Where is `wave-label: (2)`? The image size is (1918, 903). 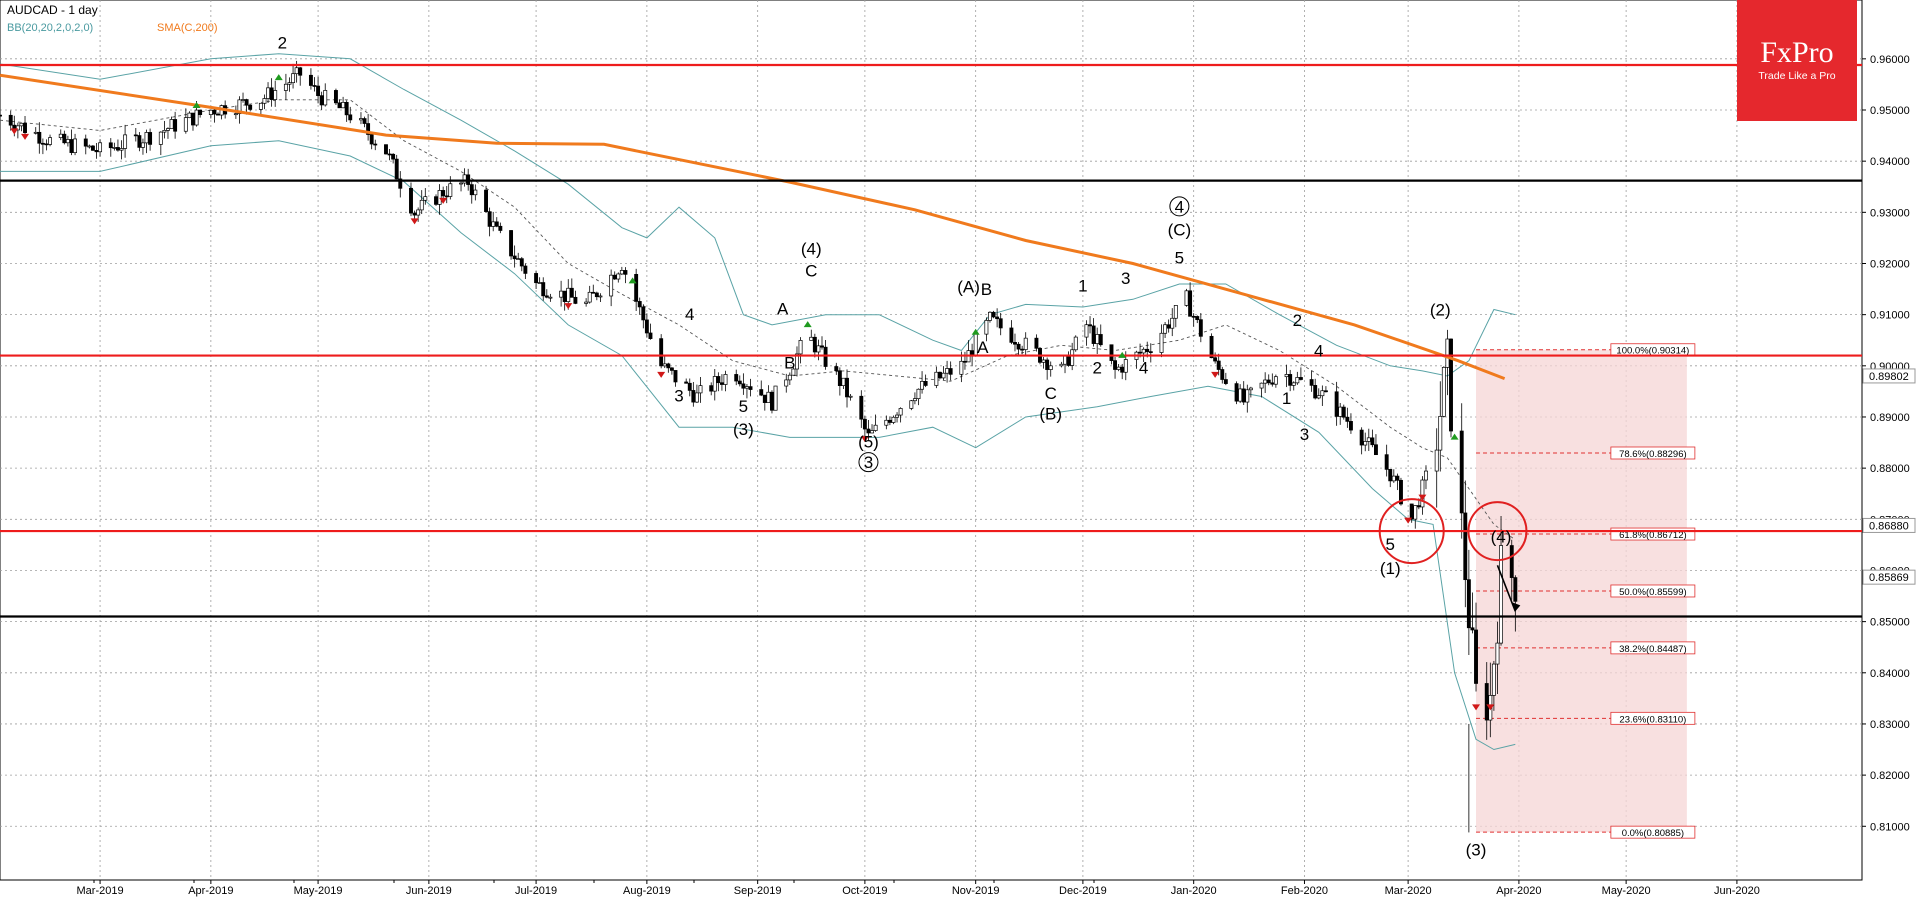 wave-label: (2) is located at coordinates (1440, 310).